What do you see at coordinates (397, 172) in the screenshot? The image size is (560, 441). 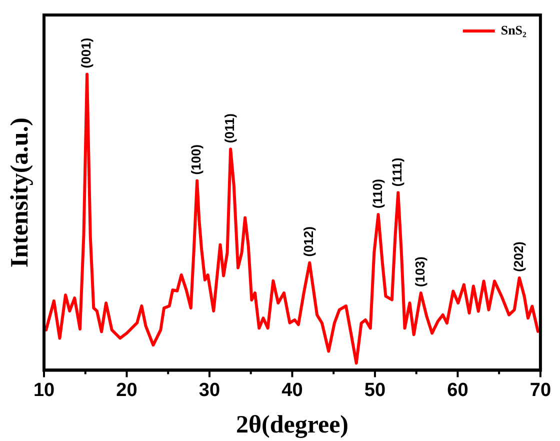 I see `annotation: (111)` at bounding box center [397, 172].